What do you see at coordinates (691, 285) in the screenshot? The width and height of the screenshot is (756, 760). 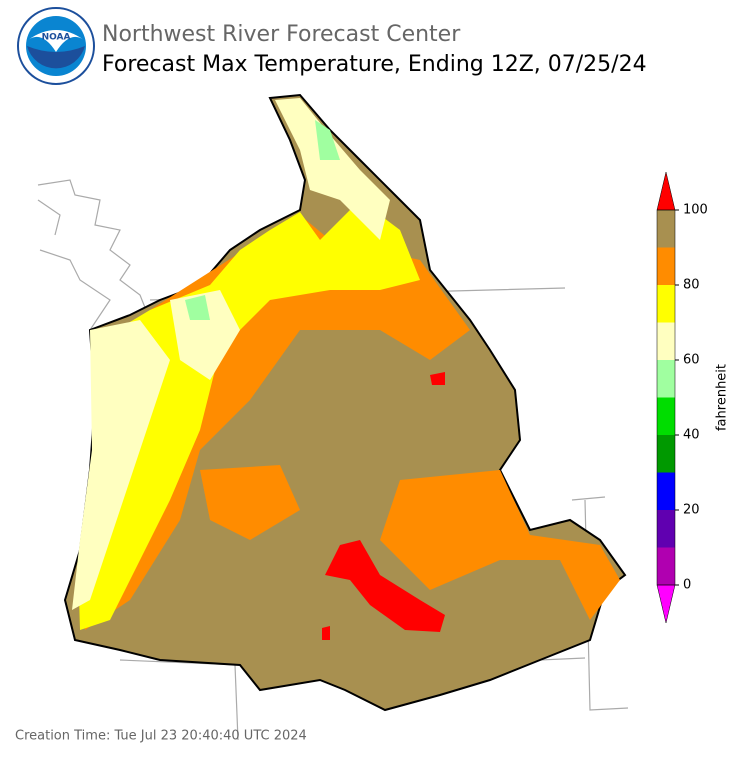 I see `colorbar-tick-label: 80` at bounding box center [691, 285].